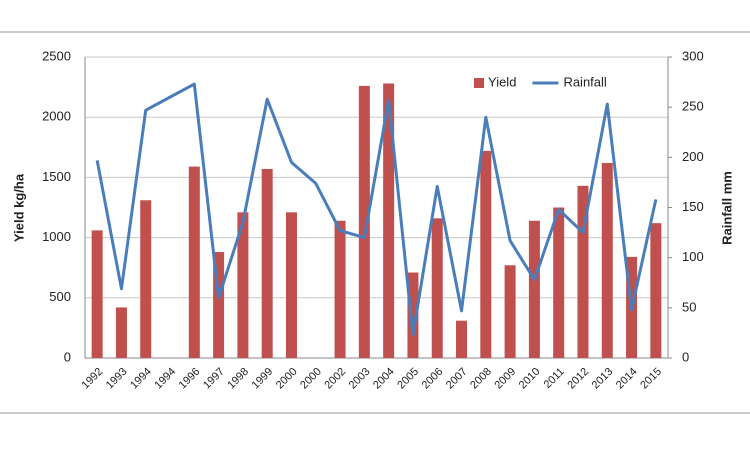 This screenshot has width=750, height=450. What do you see at coordinates (335, 379) in the screenshot?
I see `x-tick-label: 2002` at bounding box center [335, 379].